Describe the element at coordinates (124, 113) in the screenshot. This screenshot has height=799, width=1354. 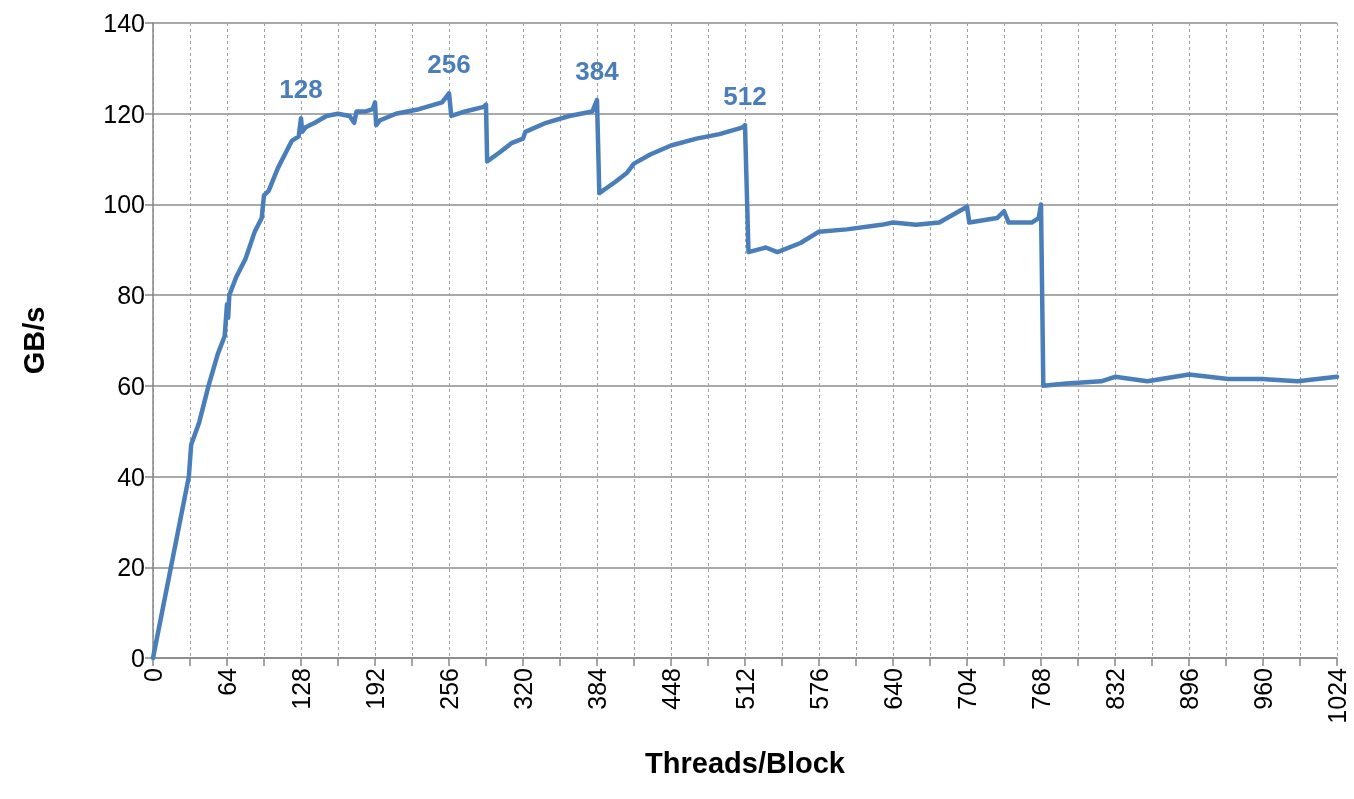
I see `y-tick-label: 120` at that location.